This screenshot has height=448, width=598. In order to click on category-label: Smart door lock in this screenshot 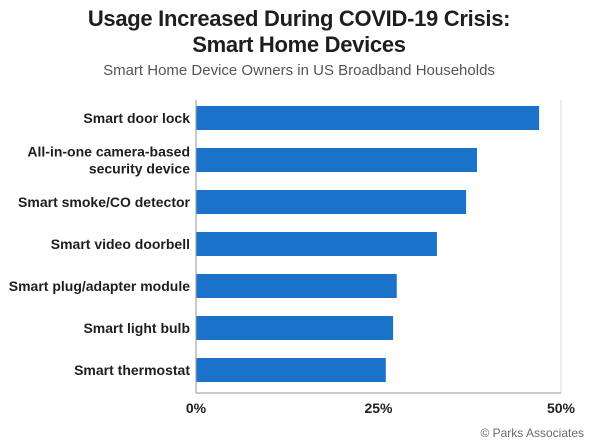, I will do `click(136, 118)`.